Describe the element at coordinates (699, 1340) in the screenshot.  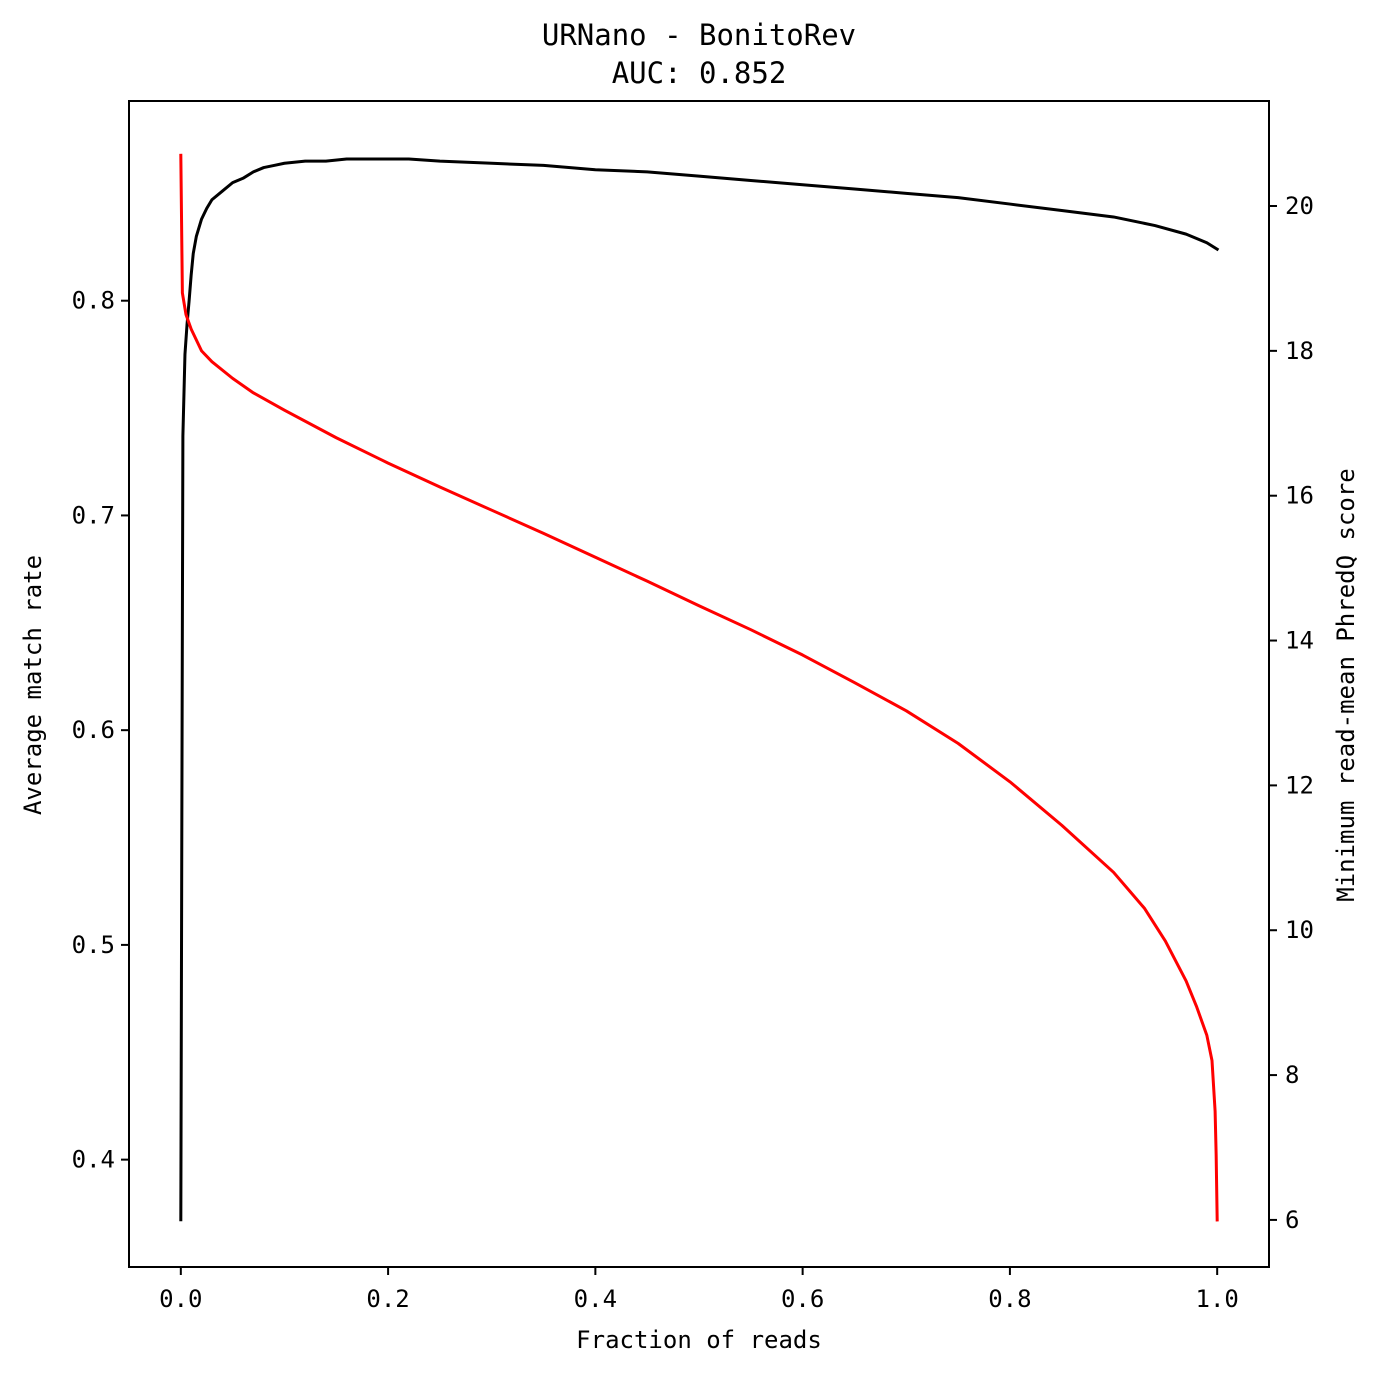
I see `x-axis-label: Fraction of reads` at that location.